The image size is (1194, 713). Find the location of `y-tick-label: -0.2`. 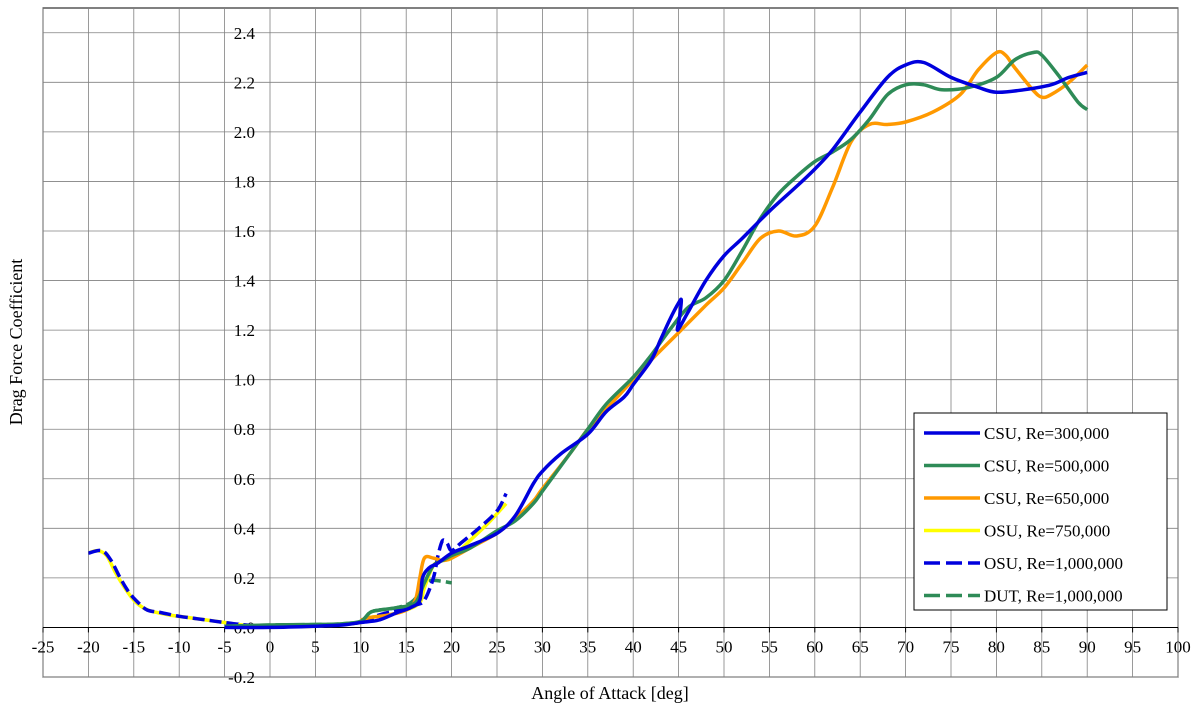

y-tick-label: -0.2 is located at coordinates (241, 677).